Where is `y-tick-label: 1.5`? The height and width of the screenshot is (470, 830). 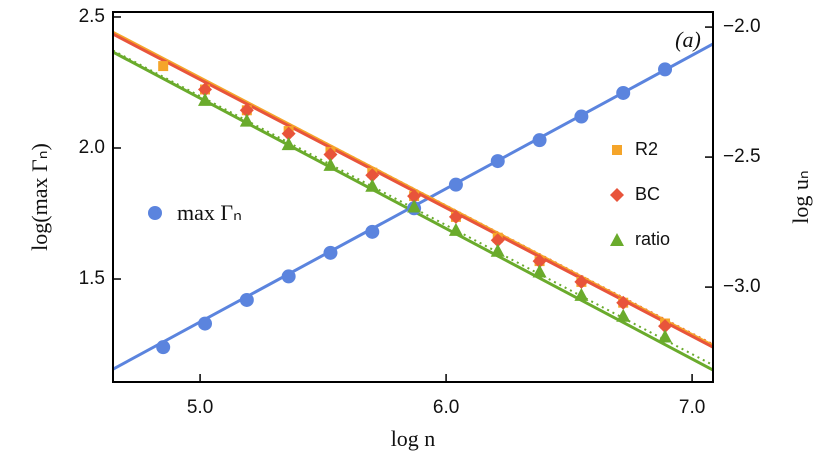
y-tick-label: 1.5 is located at coordinates (92, 278).